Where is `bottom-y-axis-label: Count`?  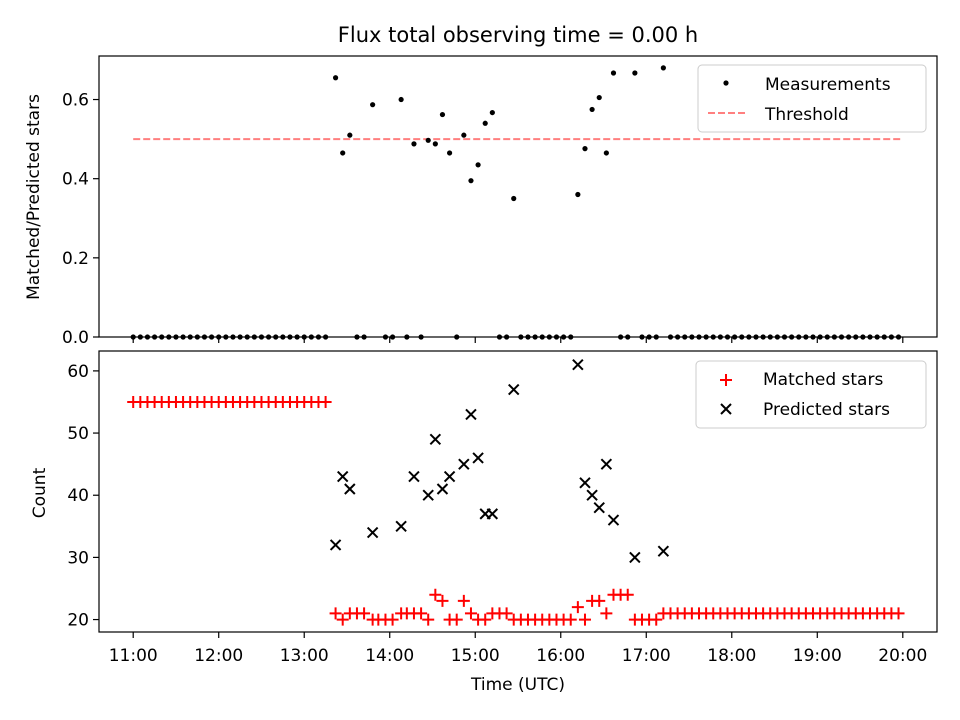 bottom-y-axis-label: Count is located at coordinates (40, 492).